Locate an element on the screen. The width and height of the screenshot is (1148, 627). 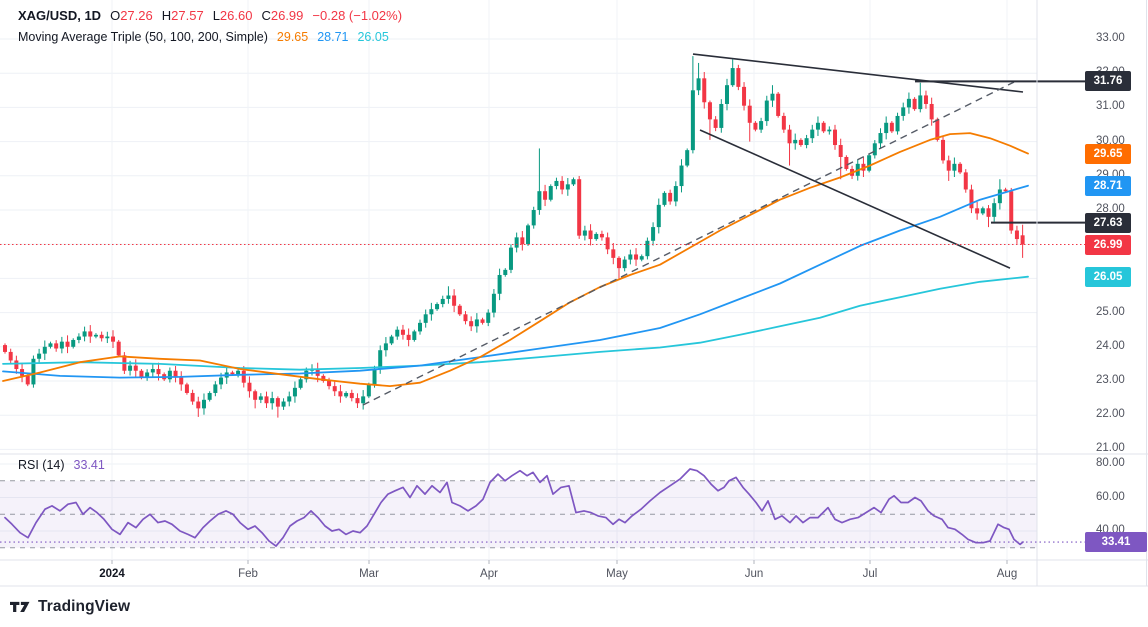
price-badge-27.63: 27.63 is located at coordinates (1108, 222).